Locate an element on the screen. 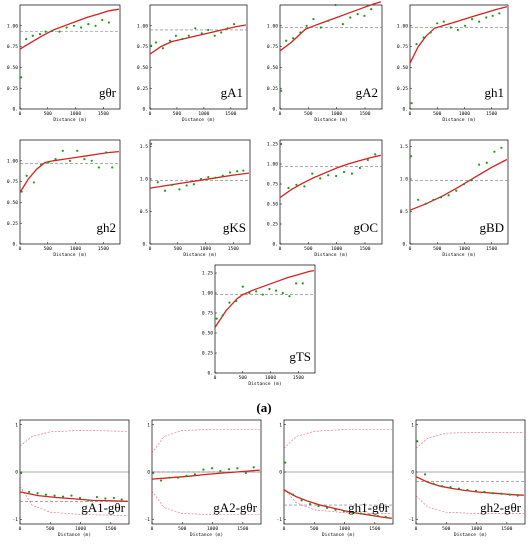  y-tick-label: 0.5 is located at coordinates (404, 212).